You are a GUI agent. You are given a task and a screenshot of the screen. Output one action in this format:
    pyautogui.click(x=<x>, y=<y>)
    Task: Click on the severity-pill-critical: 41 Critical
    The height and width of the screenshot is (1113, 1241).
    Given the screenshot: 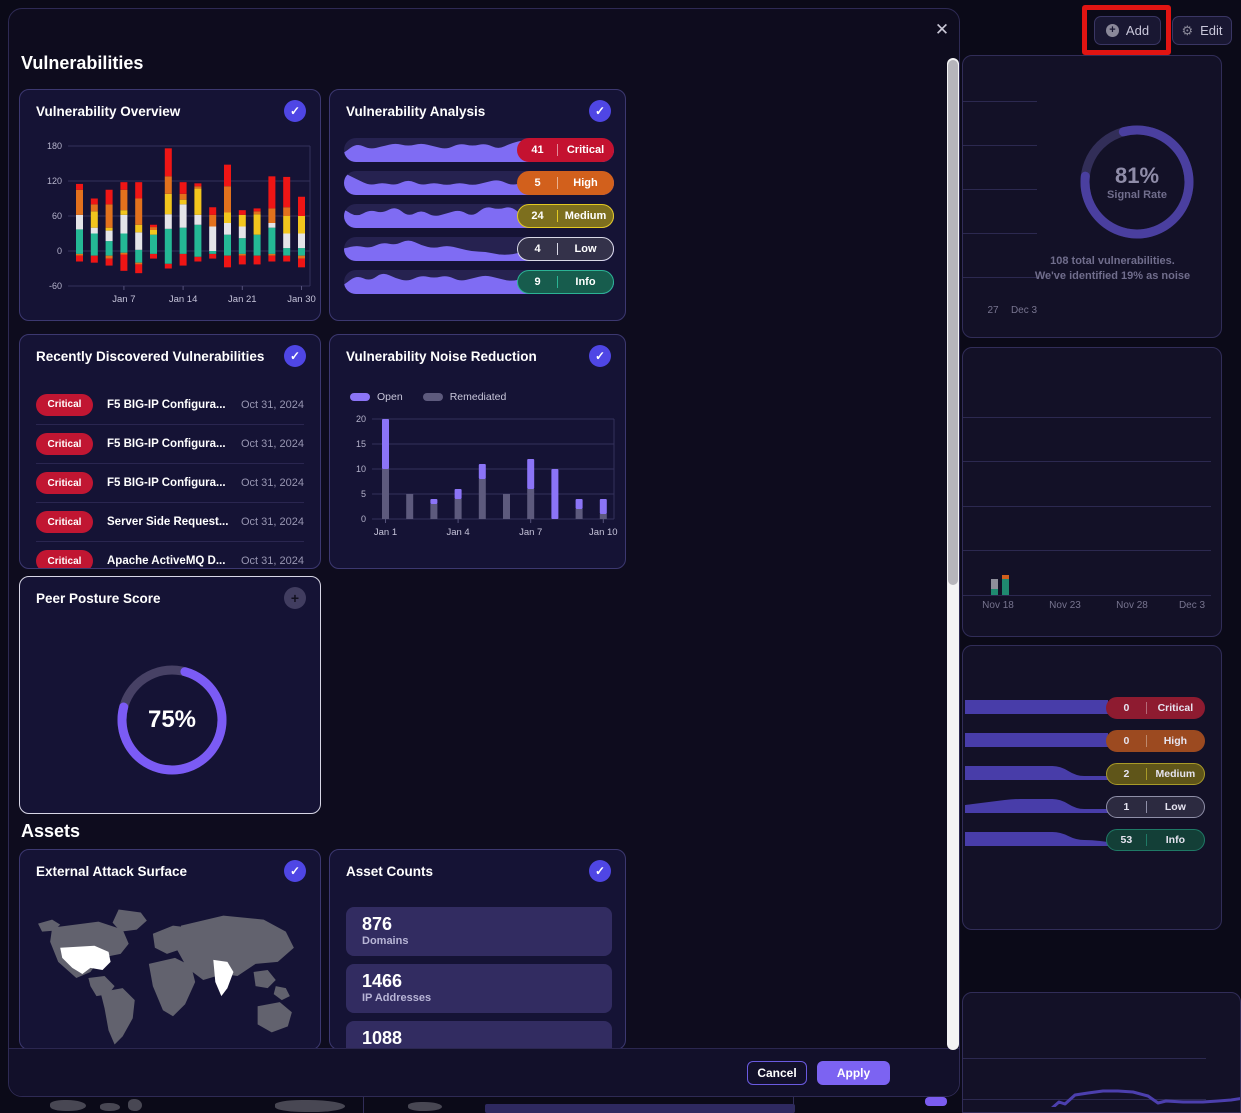 What is the action you would take?
    pyautogui.click(x=565, y=150)
    